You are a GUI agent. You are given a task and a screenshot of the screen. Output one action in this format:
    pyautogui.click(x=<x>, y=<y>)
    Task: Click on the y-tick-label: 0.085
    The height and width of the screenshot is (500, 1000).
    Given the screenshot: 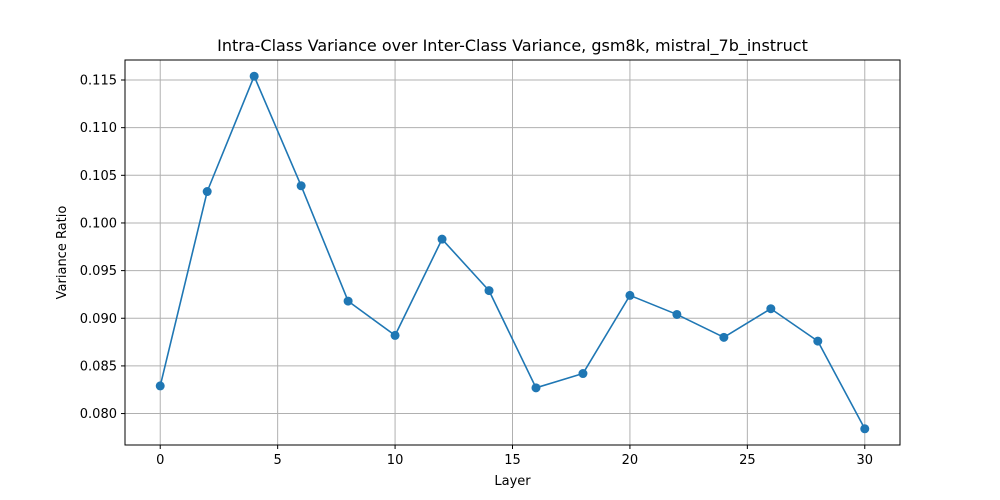 What is the action you would take?
    pyautogui.click(x=98, y=366)
    